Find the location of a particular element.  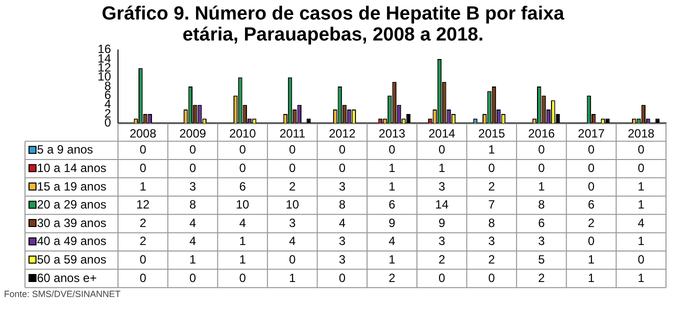

legend-label: 40 a 49 anos is located at coordinates (71, 241).